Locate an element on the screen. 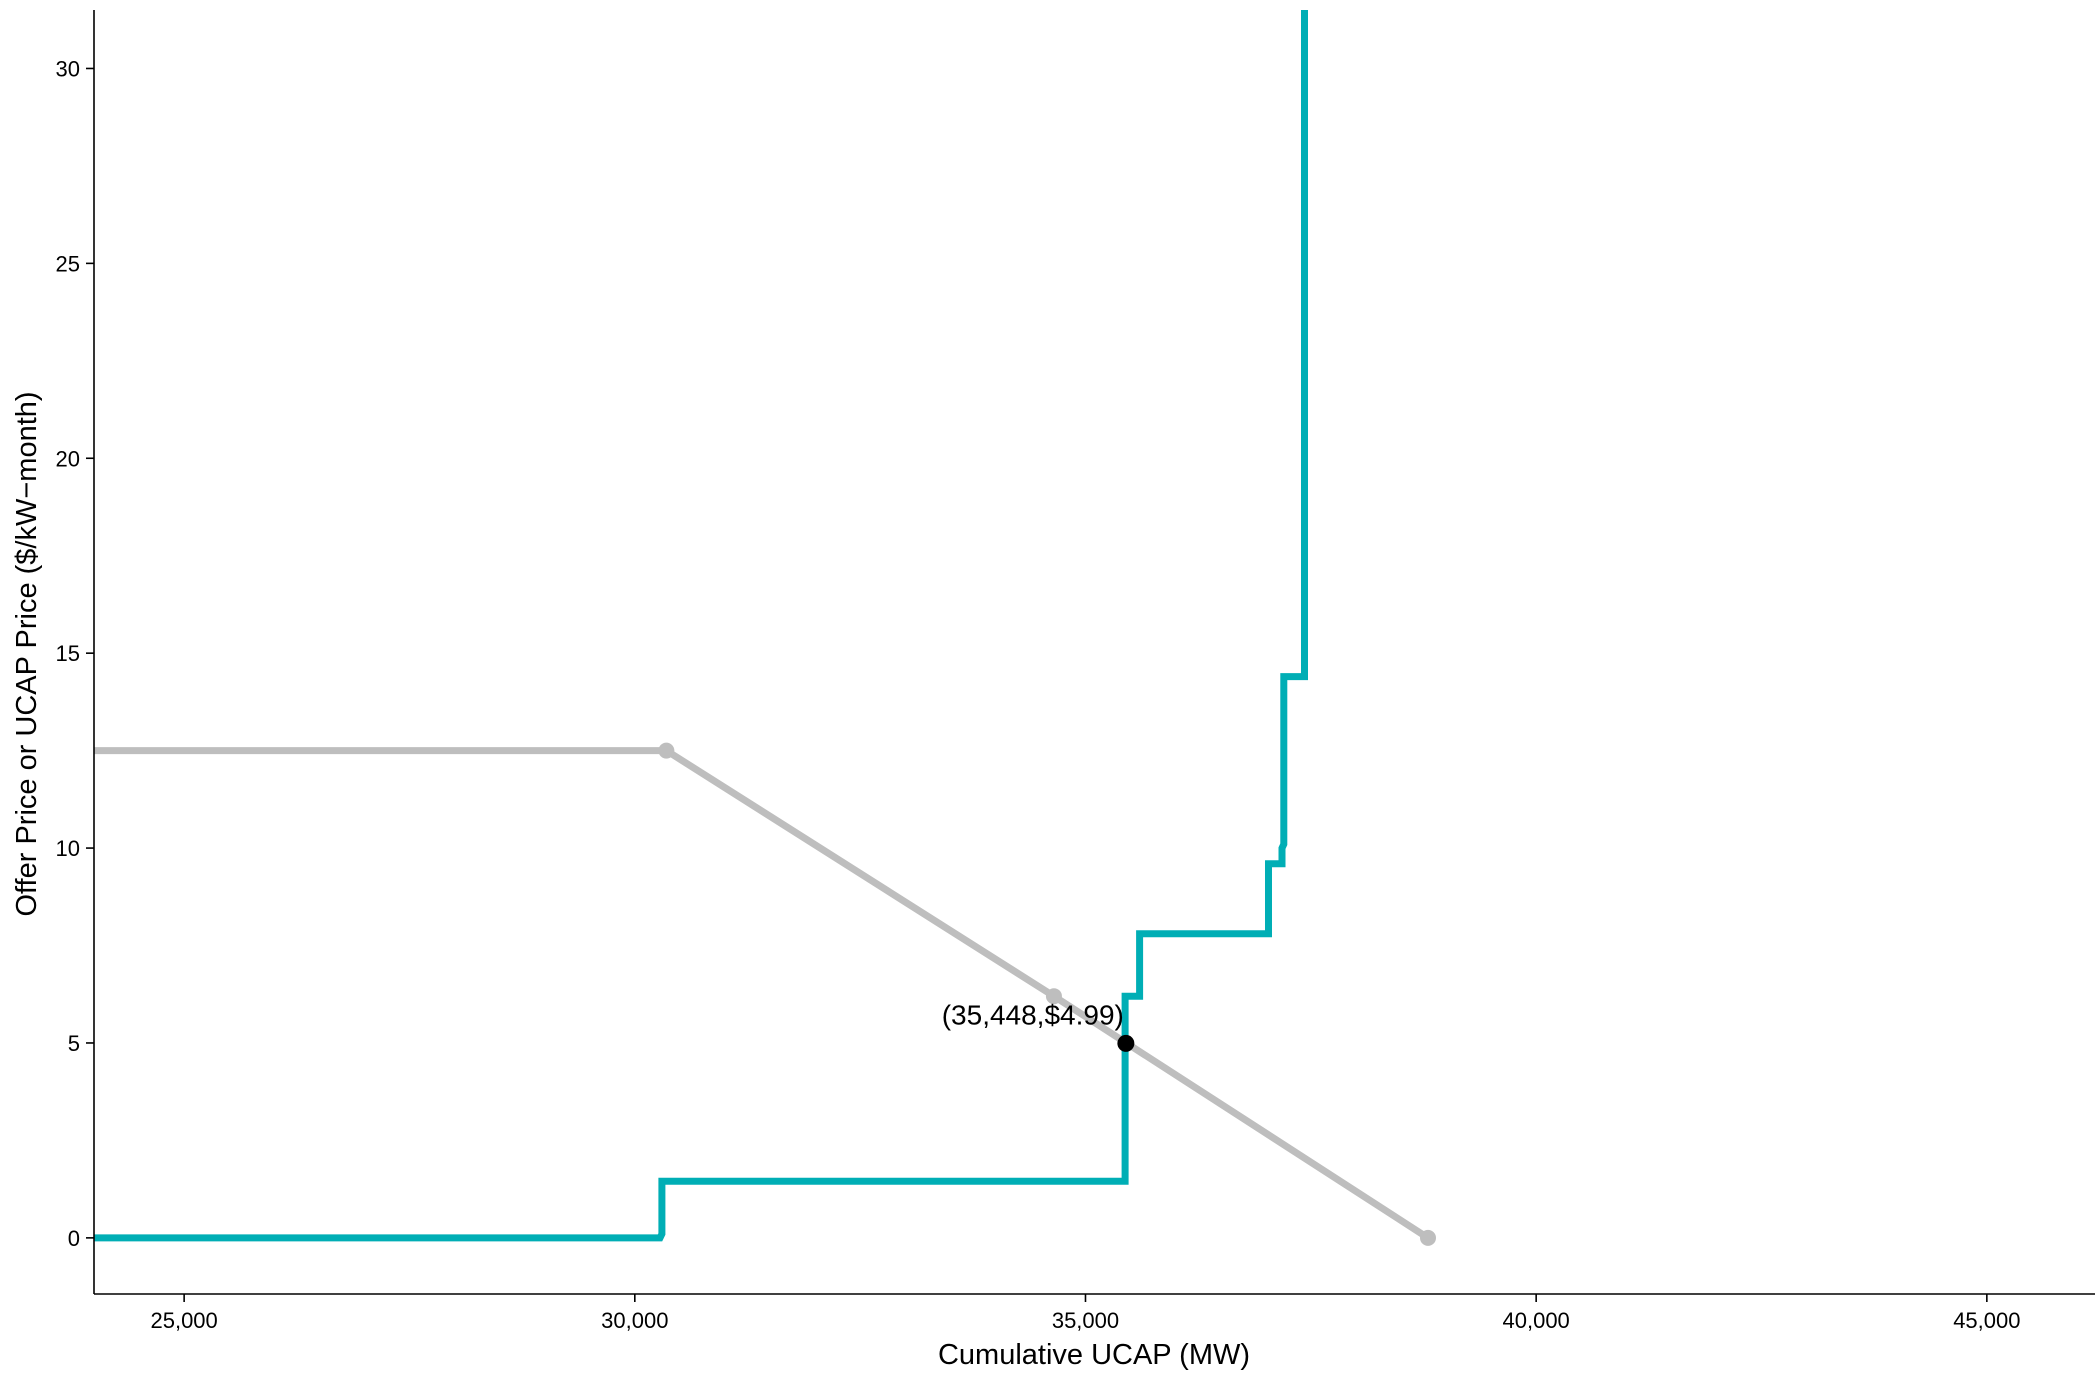 The height and width of the screenshot is (1377, 2095). markers-layer is located at coordinates (1047, 994).